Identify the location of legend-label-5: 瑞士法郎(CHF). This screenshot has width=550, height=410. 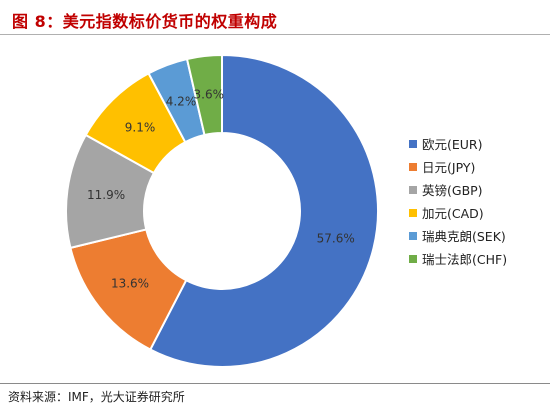
(464, 259).